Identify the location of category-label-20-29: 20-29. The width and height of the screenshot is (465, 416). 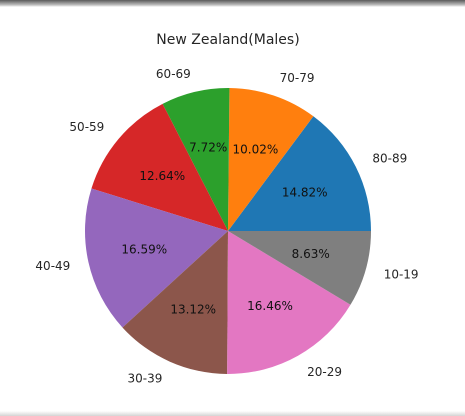
(324, 372).